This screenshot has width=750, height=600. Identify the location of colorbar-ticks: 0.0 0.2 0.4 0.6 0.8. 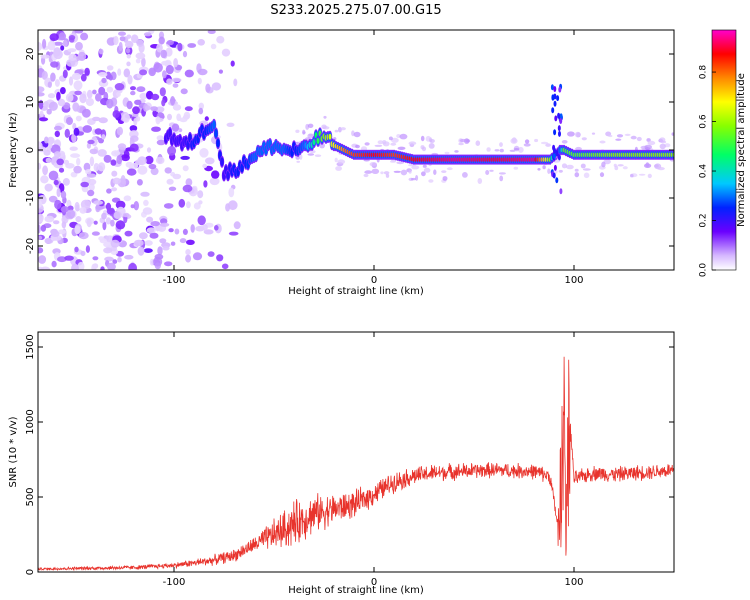
(707, 171).